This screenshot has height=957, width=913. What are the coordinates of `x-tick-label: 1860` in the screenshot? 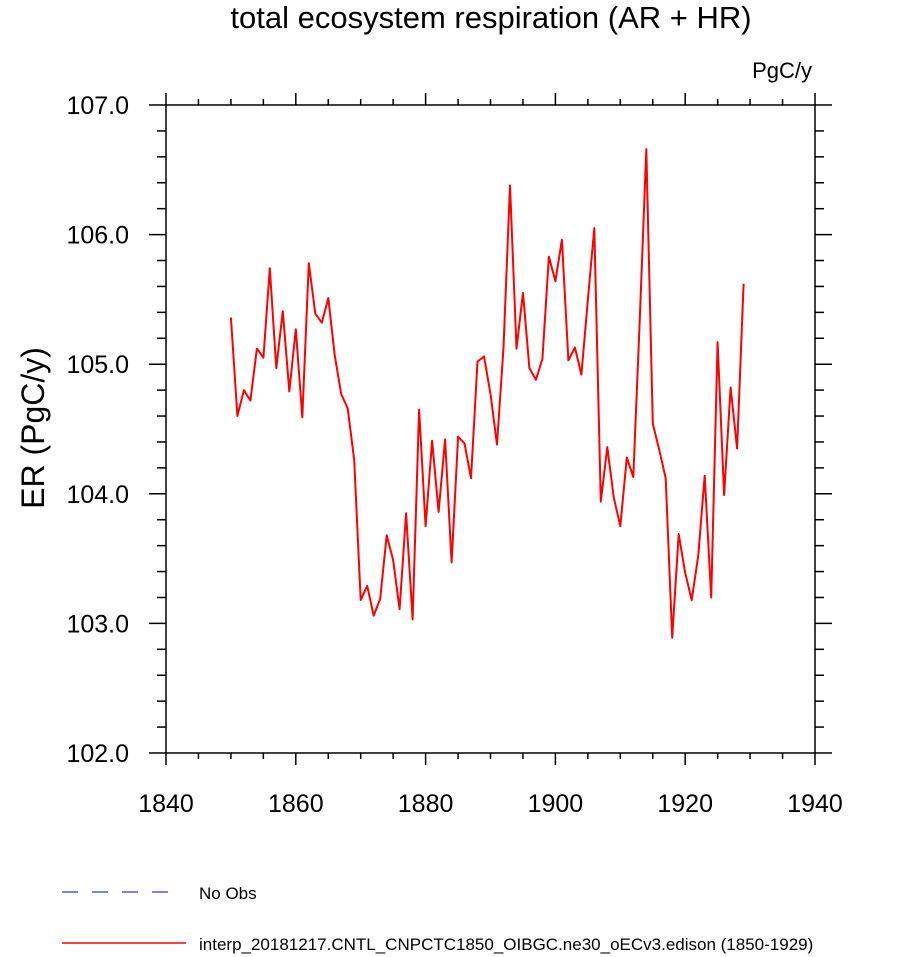 It's located at (296, 804).